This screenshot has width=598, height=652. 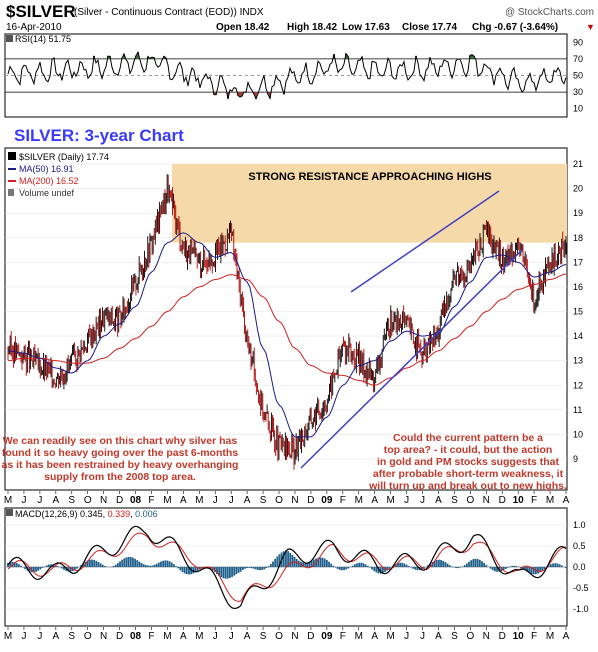 What do you see at coordinates (429, 27) in the screenshot?
I see `close-value: Close 17.74` at bounding box center [429, 27].